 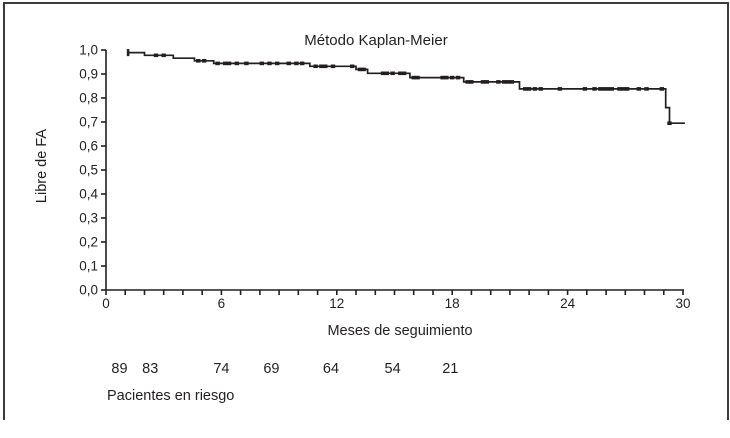 I want to click on y-tick-label: 0,0, so click(x=88, y=290).